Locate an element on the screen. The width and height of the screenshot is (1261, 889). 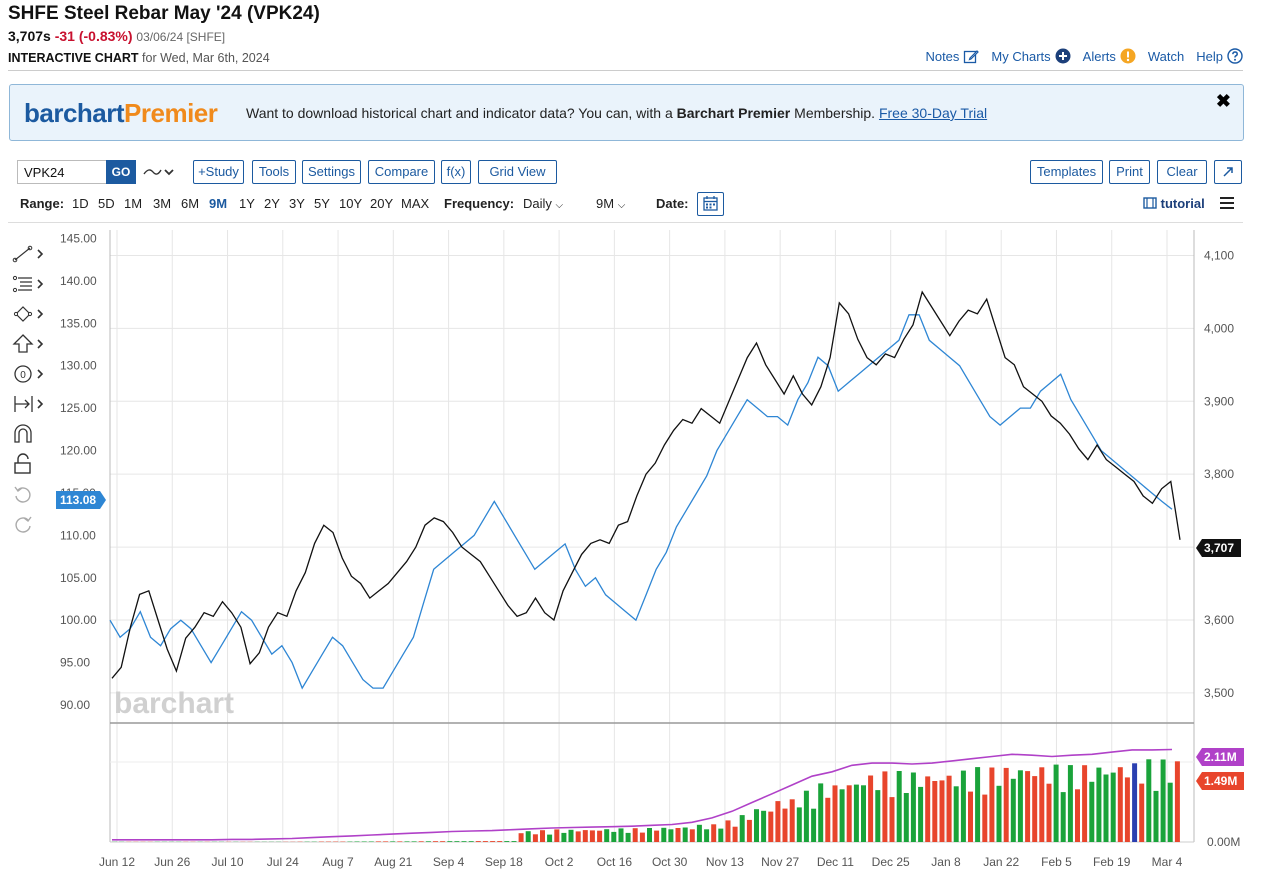
svg-text: 2.11M is located at coordinates (1220, 757).